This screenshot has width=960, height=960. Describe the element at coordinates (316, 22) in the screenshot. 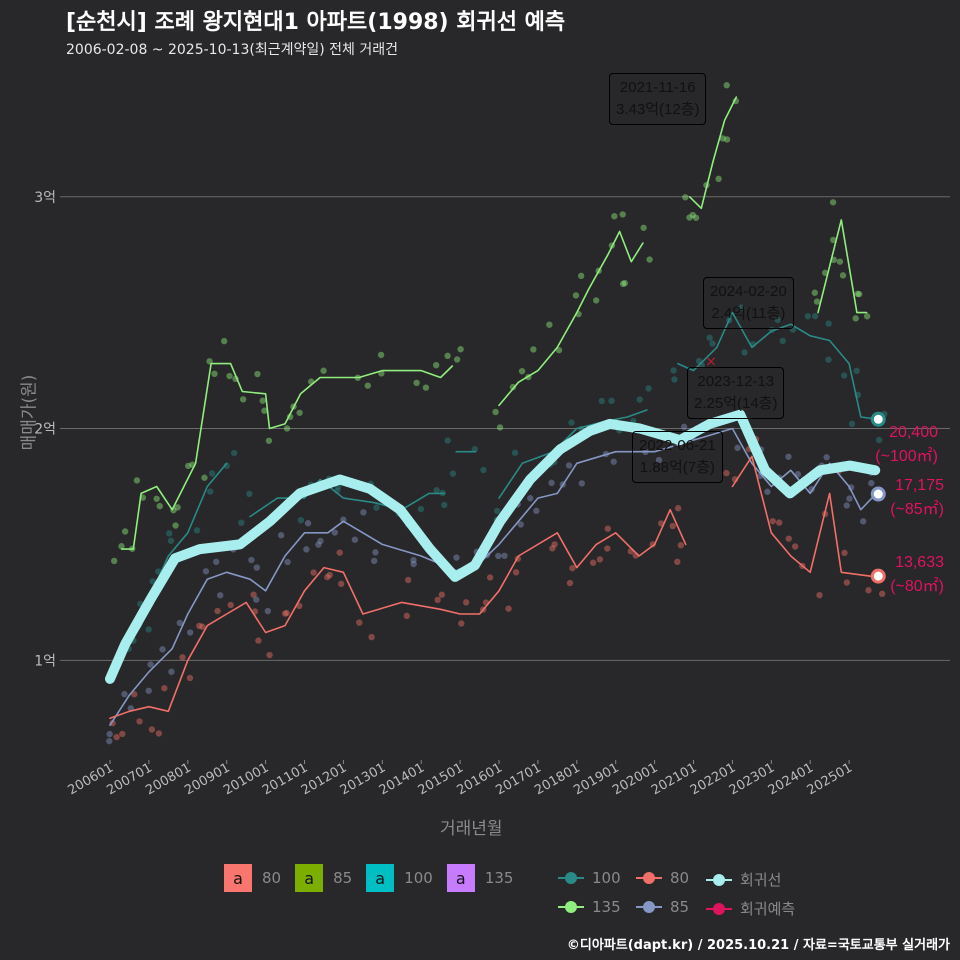

I see `chart-title: [순천시] 조례 왕지현대1 아파트(1998) 회귀선 예측` at that location.